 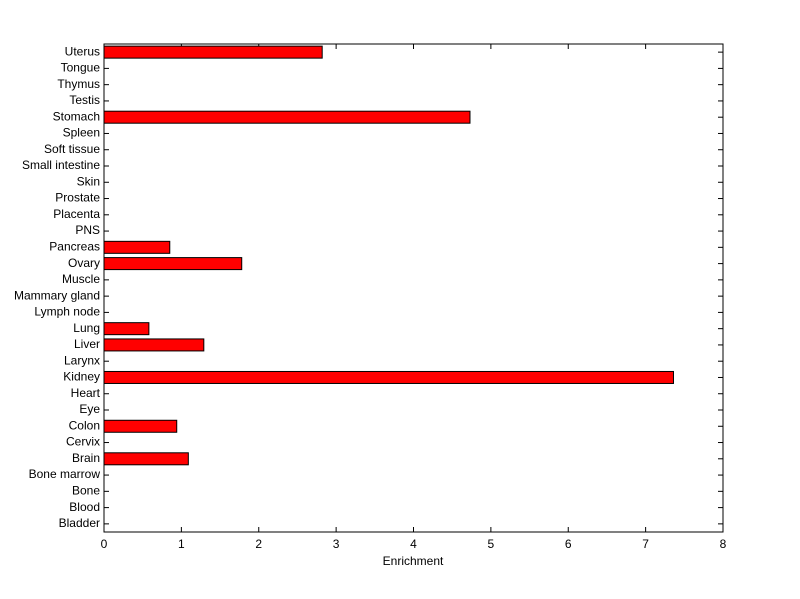 What do you see at coordinates (413, 561) in the screenshot?
I see `x-axis-label: Enrichment` at bounding box center [413, 561].